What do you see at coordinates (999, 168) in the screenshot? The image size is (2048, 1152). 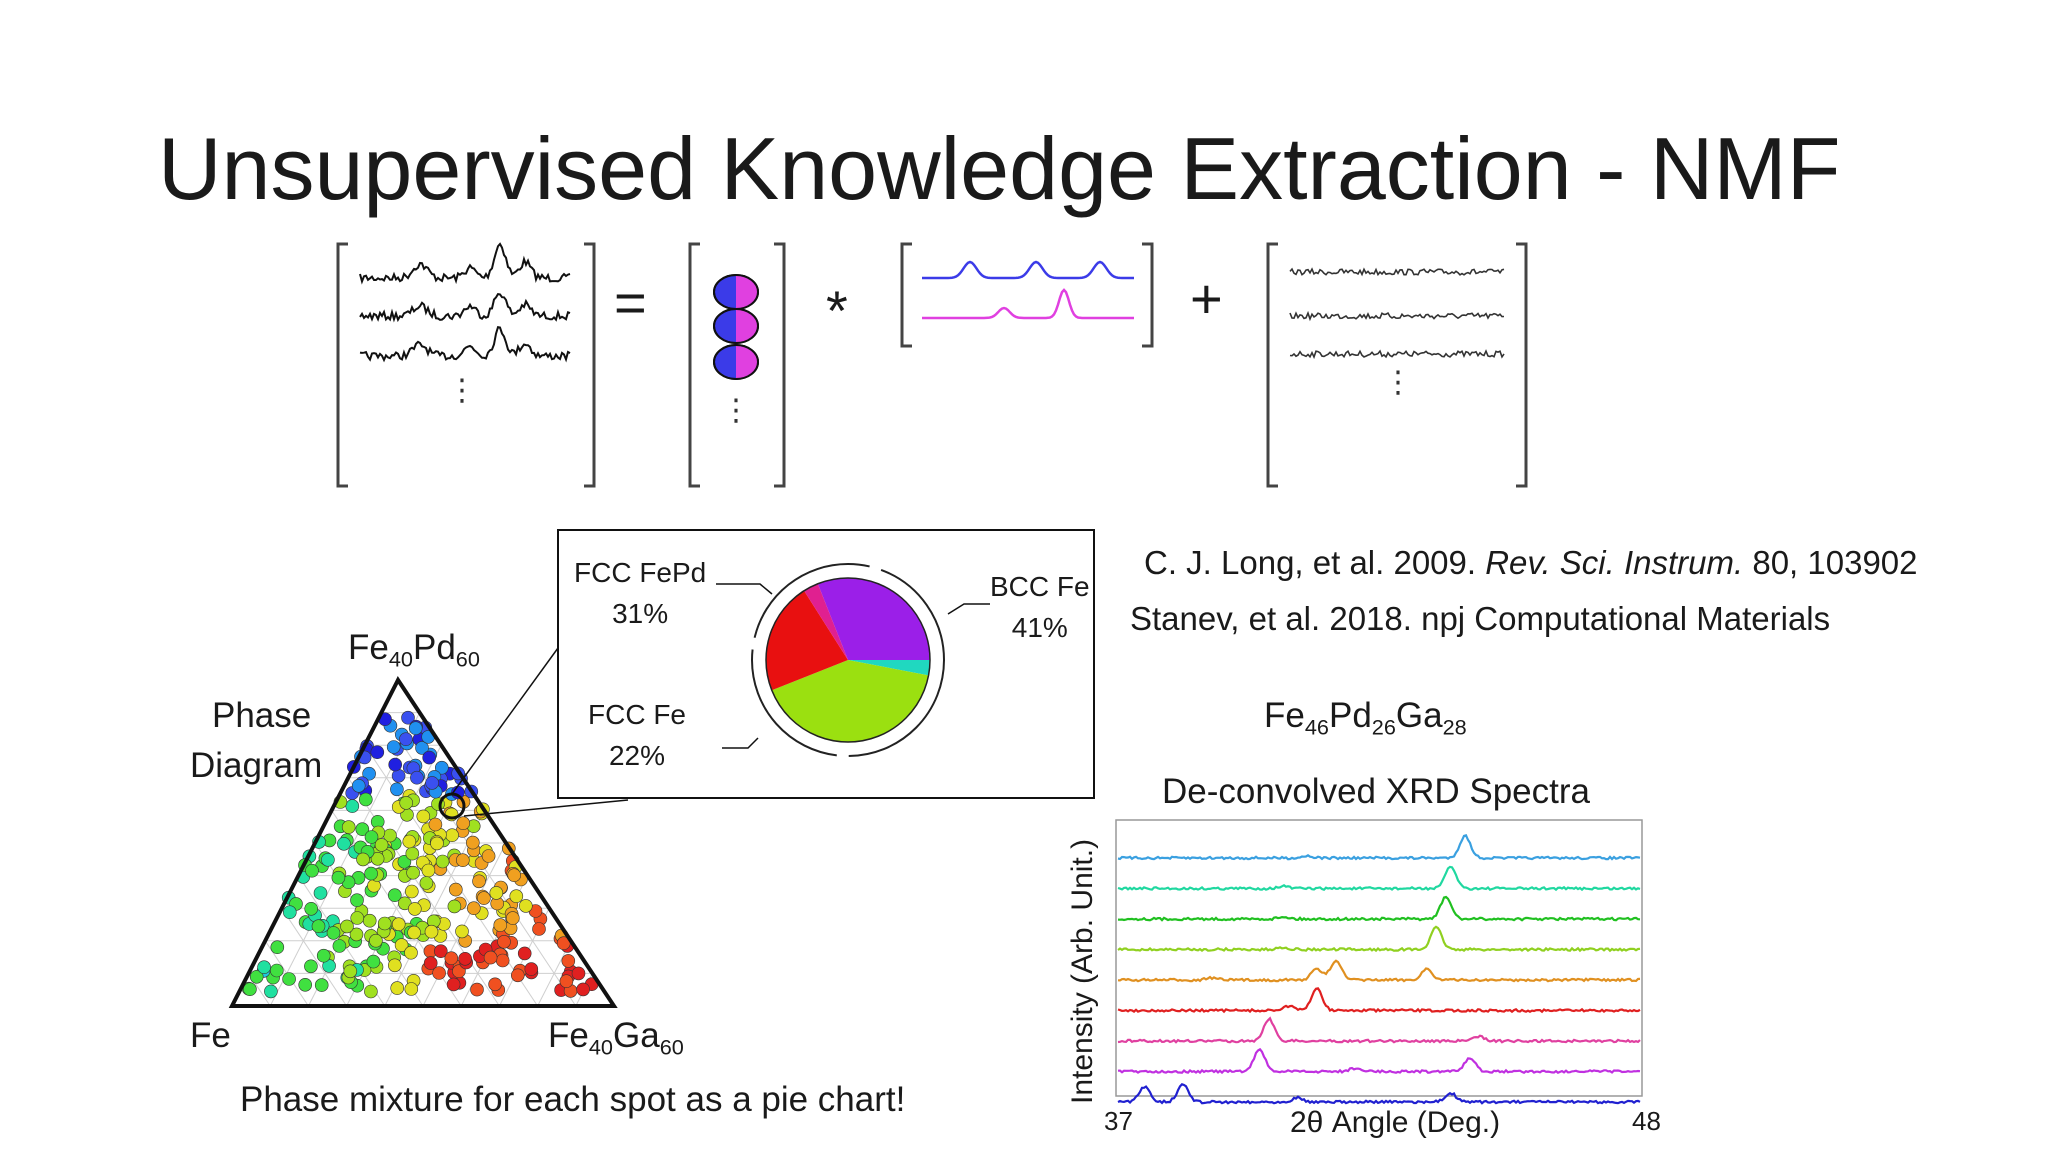 I see `slide-title: Unsupervised Knowledge Extraction - NMF` at bounding box center [999, 168].